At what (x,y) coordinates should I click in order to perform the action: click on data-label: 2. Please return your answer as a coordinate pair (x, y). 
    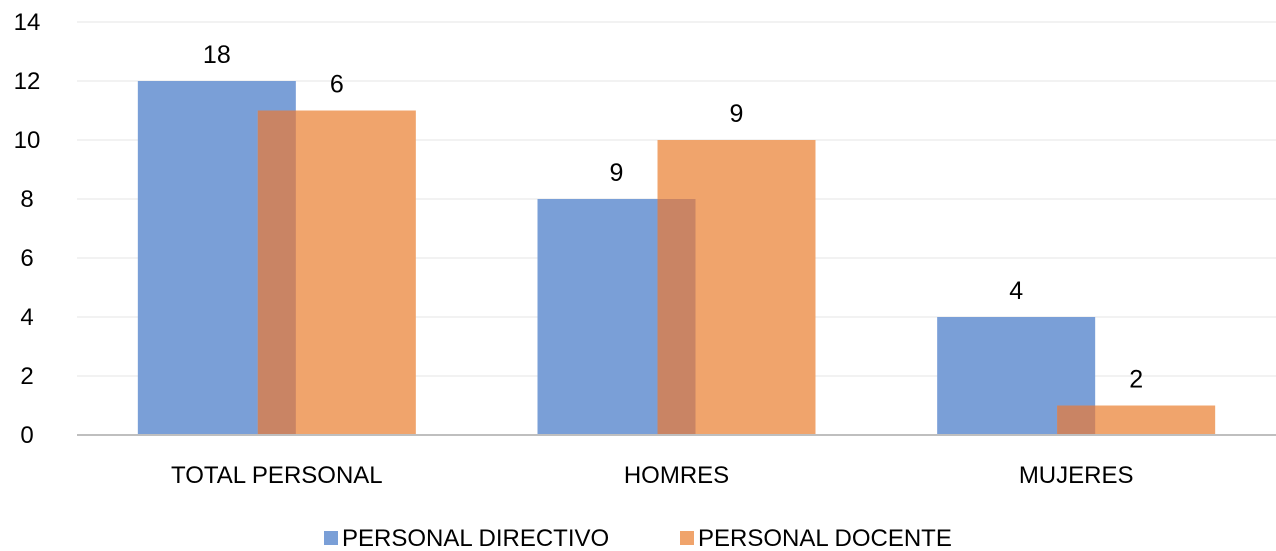
    Looking at the image, I should click on (1136, 380).